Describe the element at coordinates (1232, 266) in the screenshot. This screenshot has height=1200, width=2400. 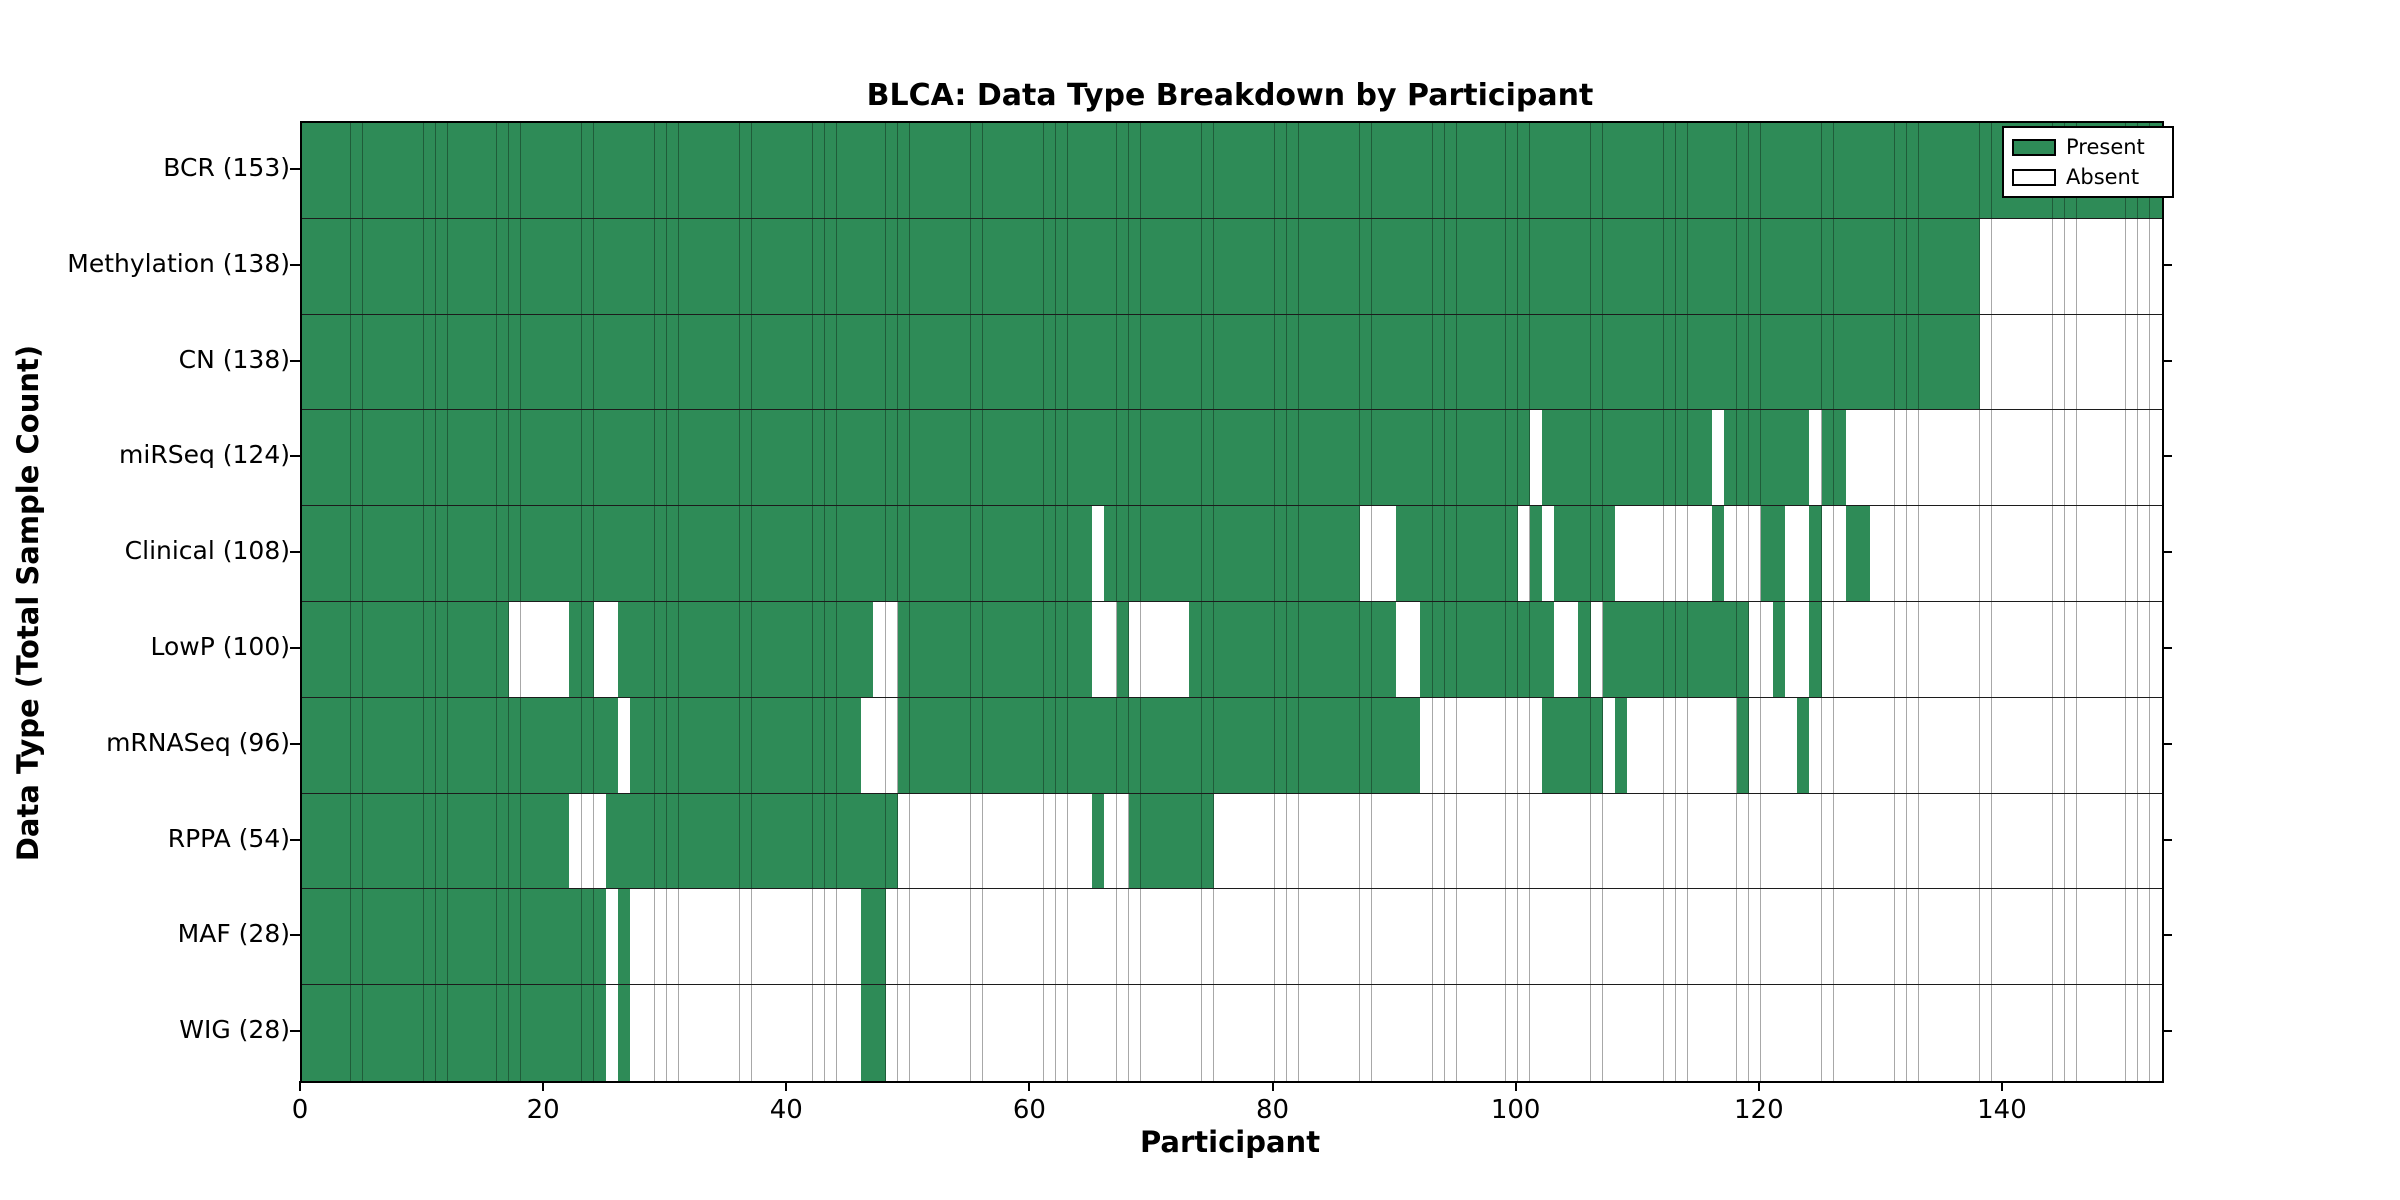
I see `heatmap-row-Methylation` at that location.